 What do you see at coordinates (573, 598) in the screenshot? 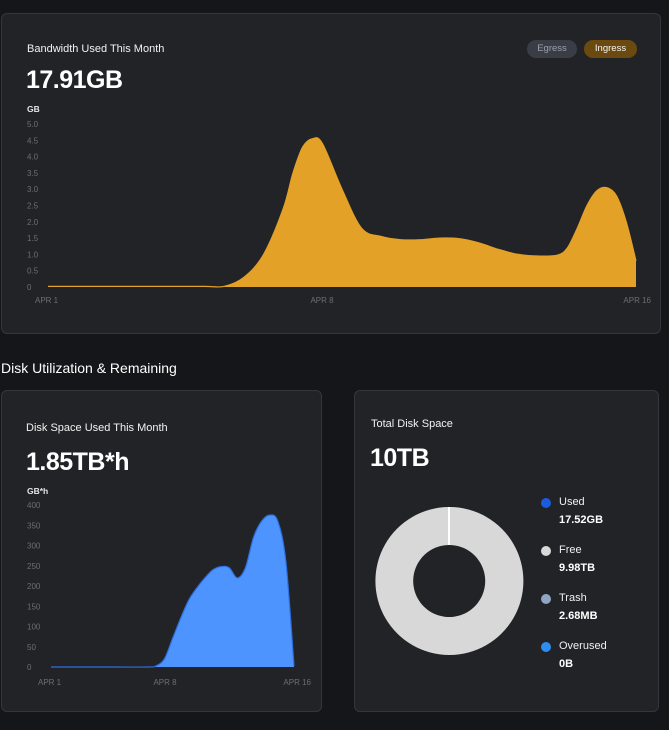
I see `legend-trash-label: Trash` at bounding box center [573, 598].